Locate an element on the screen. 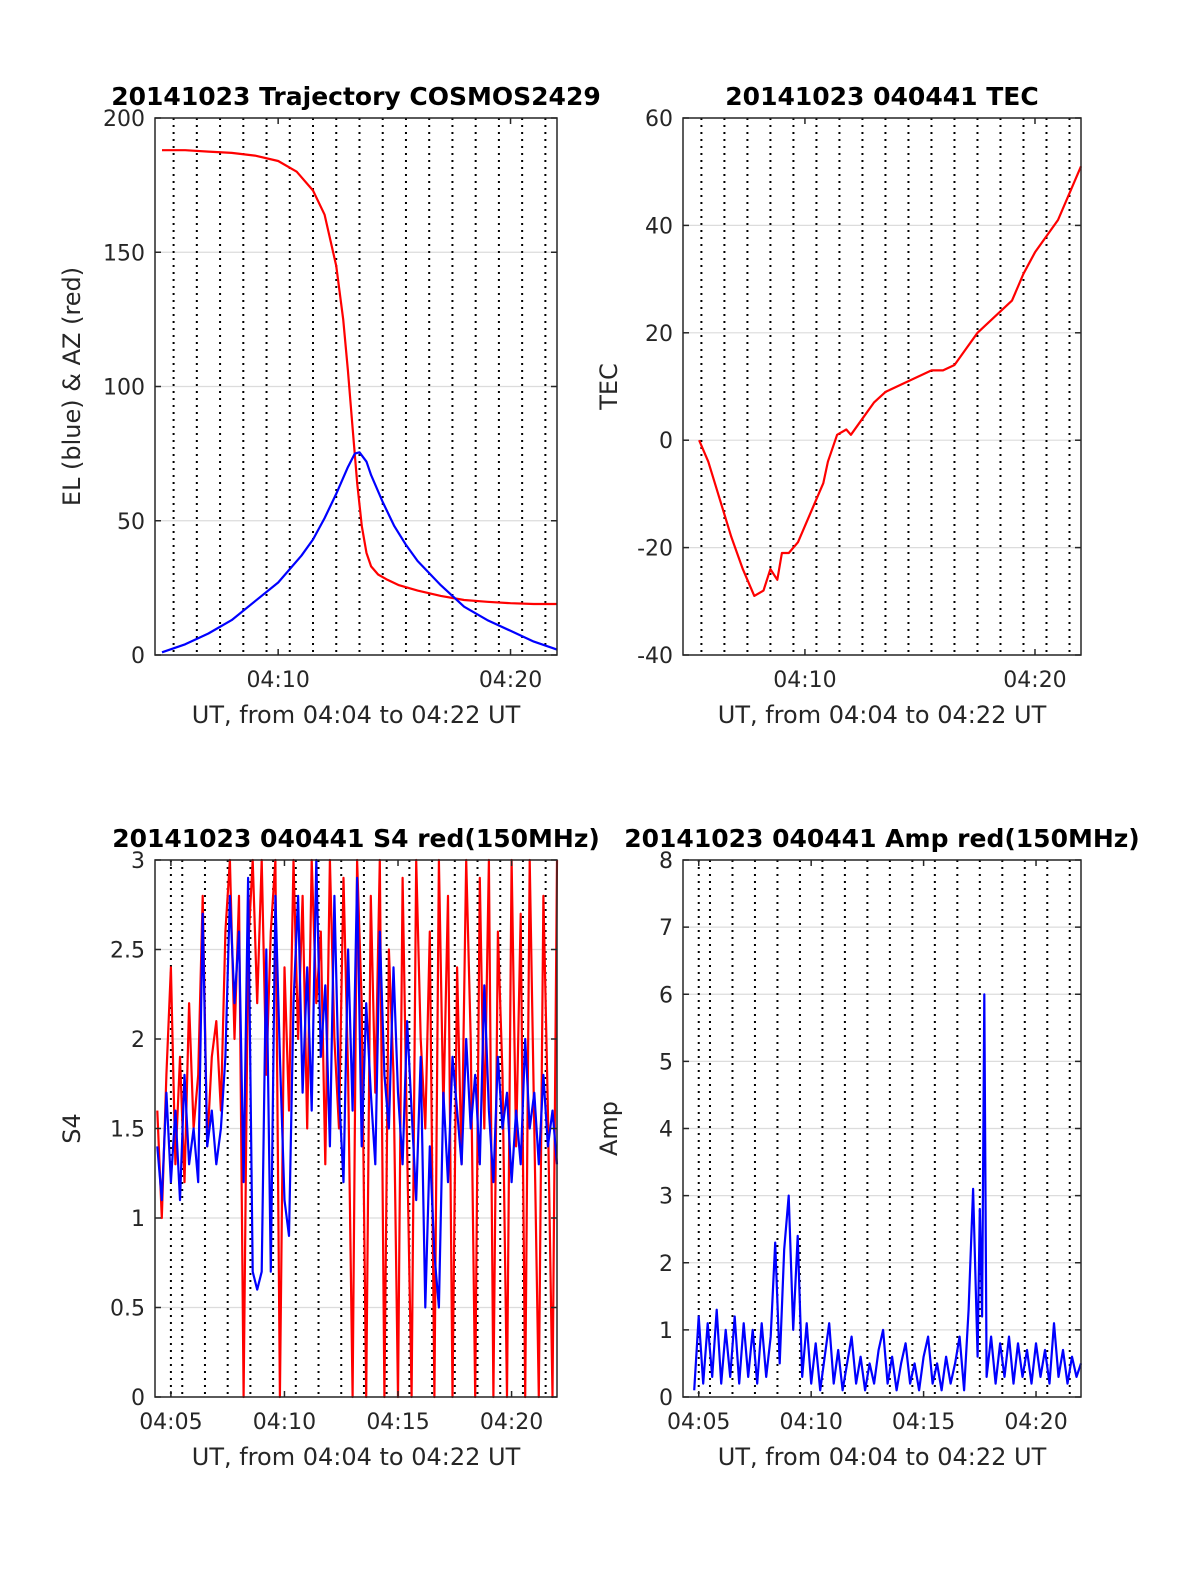  y-tick-label: 100 is located at coordinates (124, 388).